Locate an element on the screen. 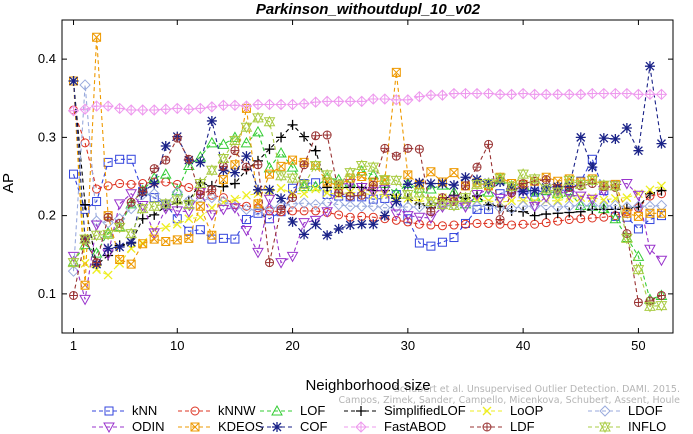 The height and width of the screenshot is (434, 693). chart-title: Parkinson_withoutdupl_10_v02 is located at coordinates (368, 9).